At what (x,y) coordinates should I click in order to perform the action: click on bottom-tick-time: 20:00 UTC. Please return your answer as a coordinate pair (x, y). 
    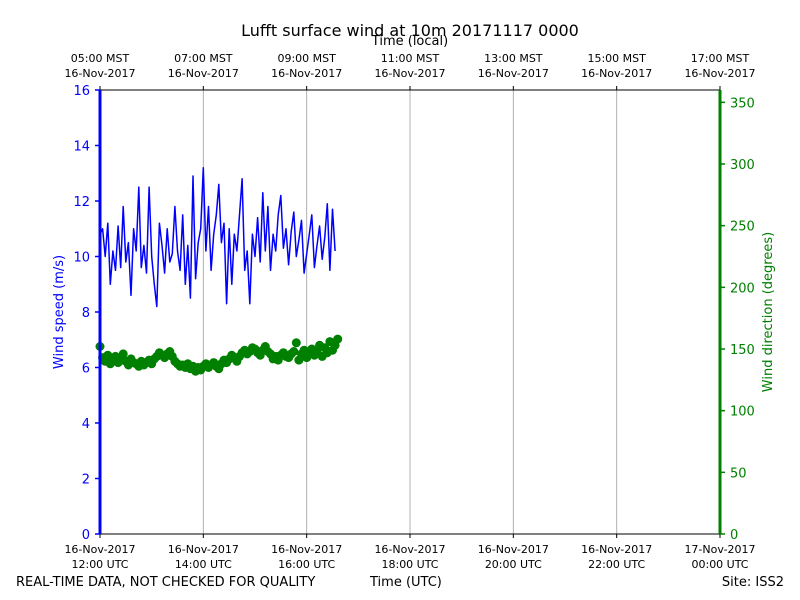
    Looking at the image, I should click on (513, 564).